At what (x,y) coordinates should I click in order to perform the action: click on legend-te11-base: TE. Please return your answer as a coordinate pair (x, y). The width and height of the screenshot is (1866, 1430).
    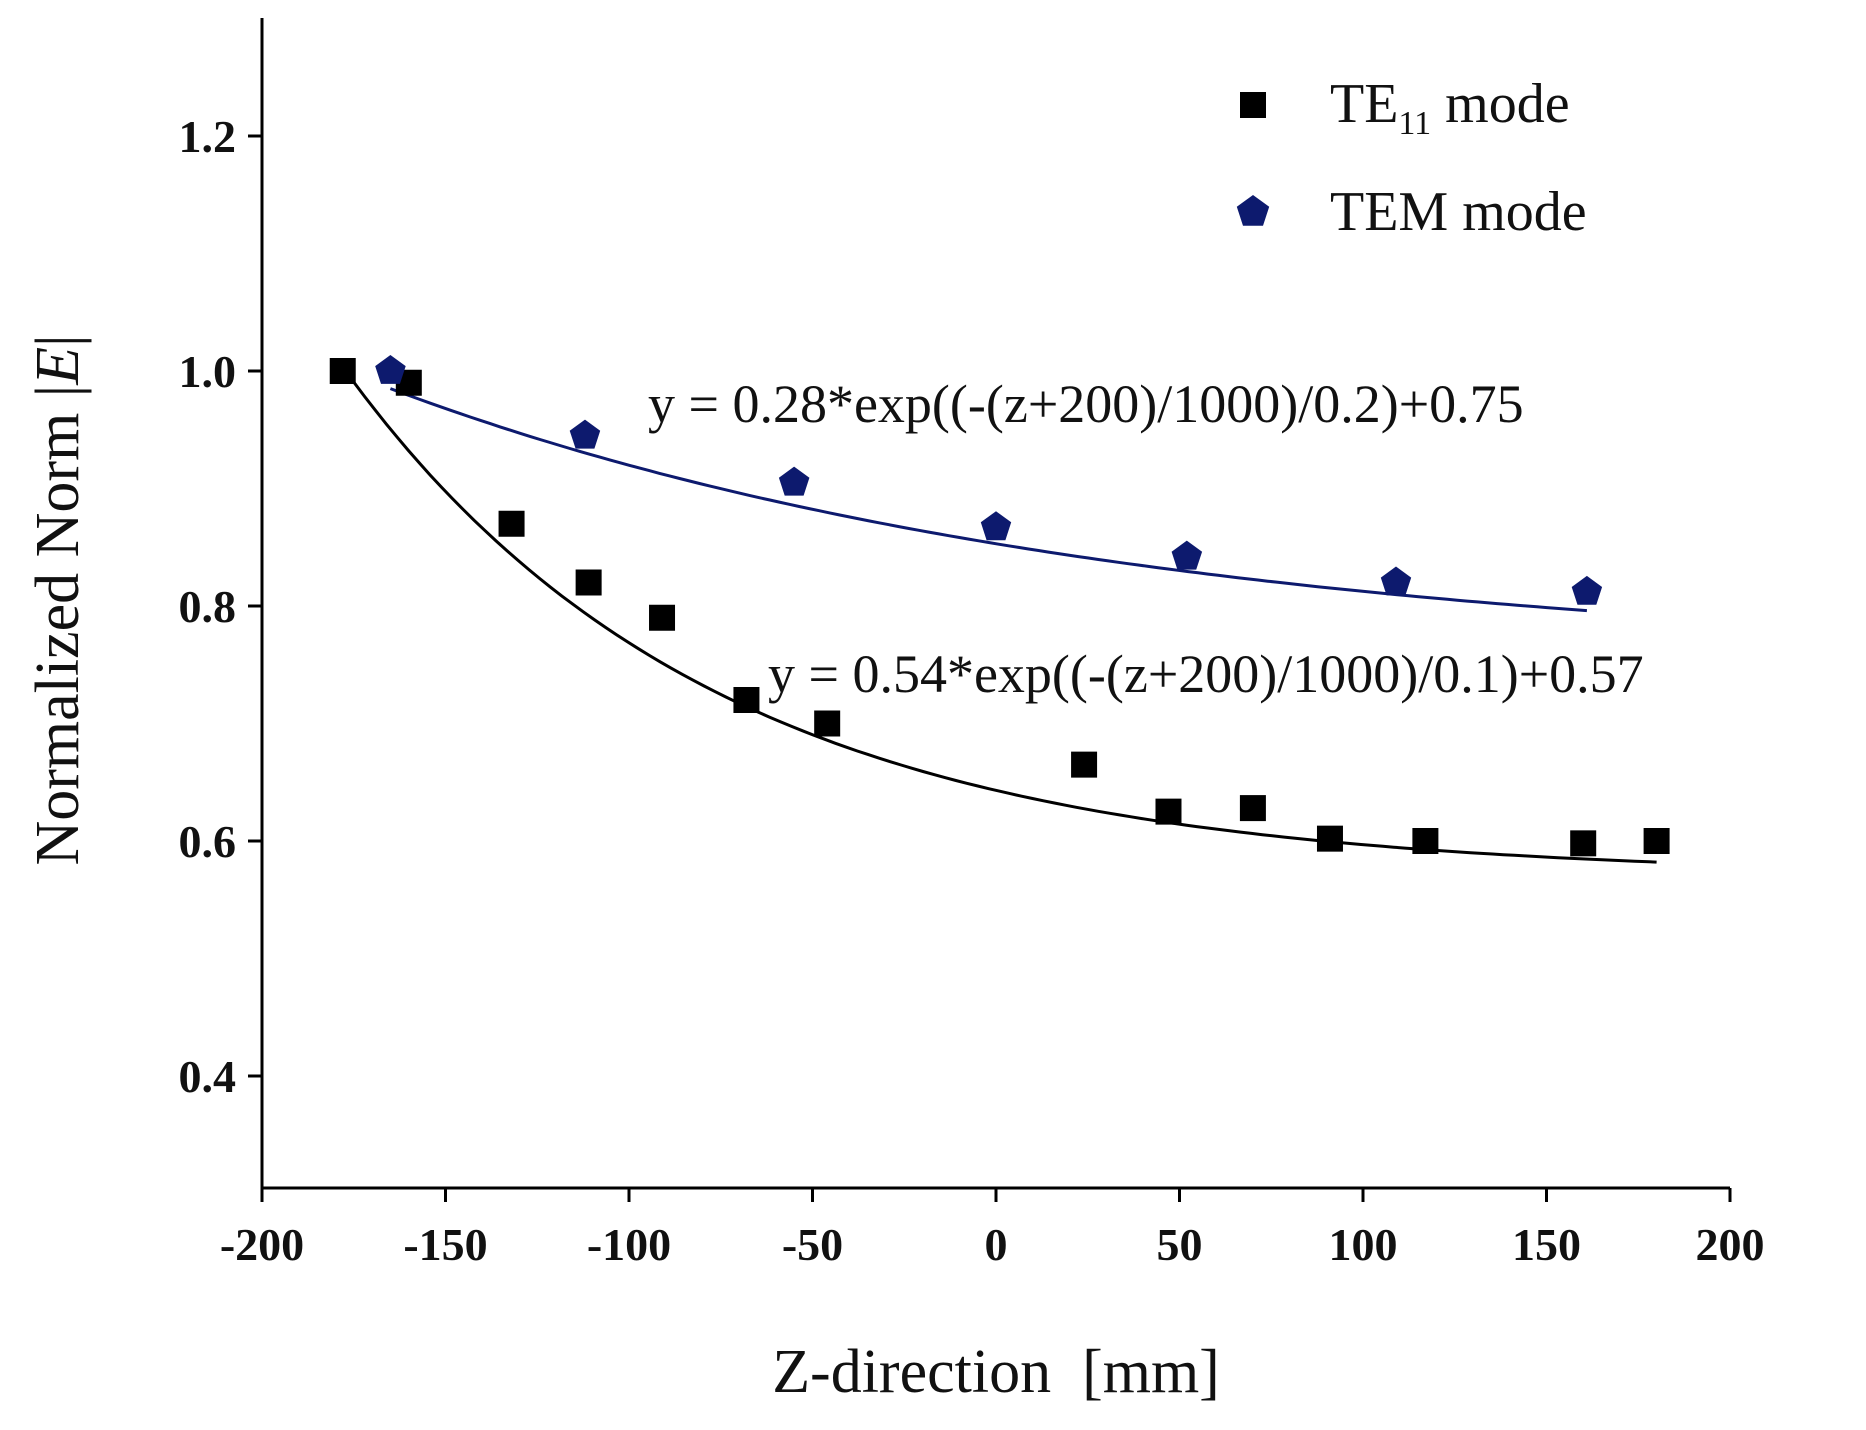
    Looking at the image, I should click on (1364, 104).